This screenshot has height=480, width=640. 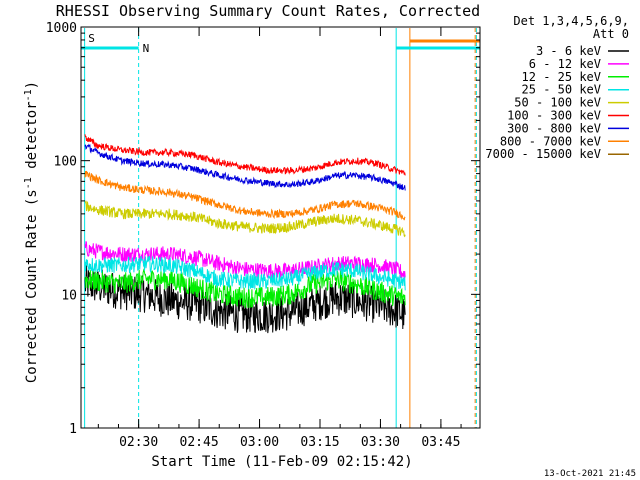 What do you see at coordinates (561, 90) in the screenshot?
I see `legend-label: 25 - 50 keV` at bounding box center [561, 90].